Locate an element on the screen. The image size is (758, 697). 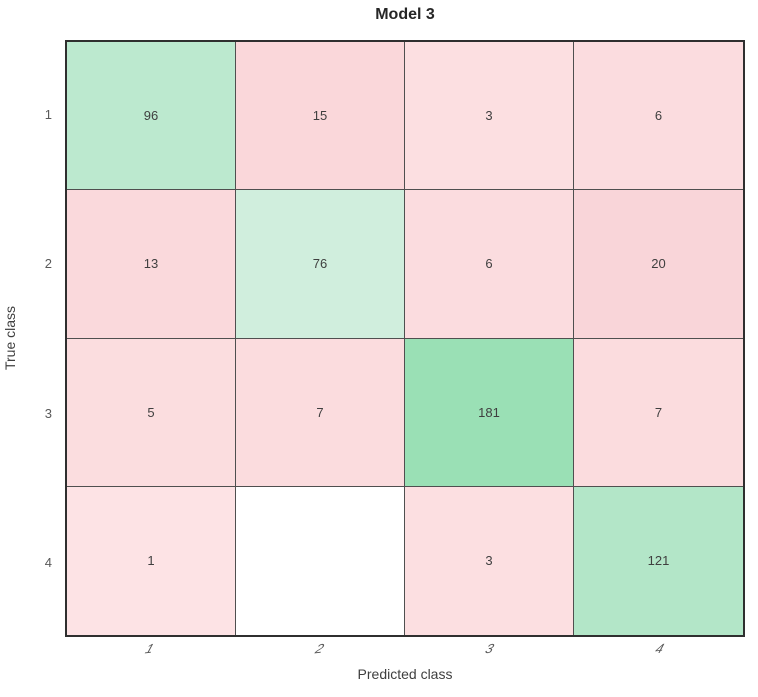
x-axis-ticks: 1 2 3 4 is located at coordinates (405, 653).